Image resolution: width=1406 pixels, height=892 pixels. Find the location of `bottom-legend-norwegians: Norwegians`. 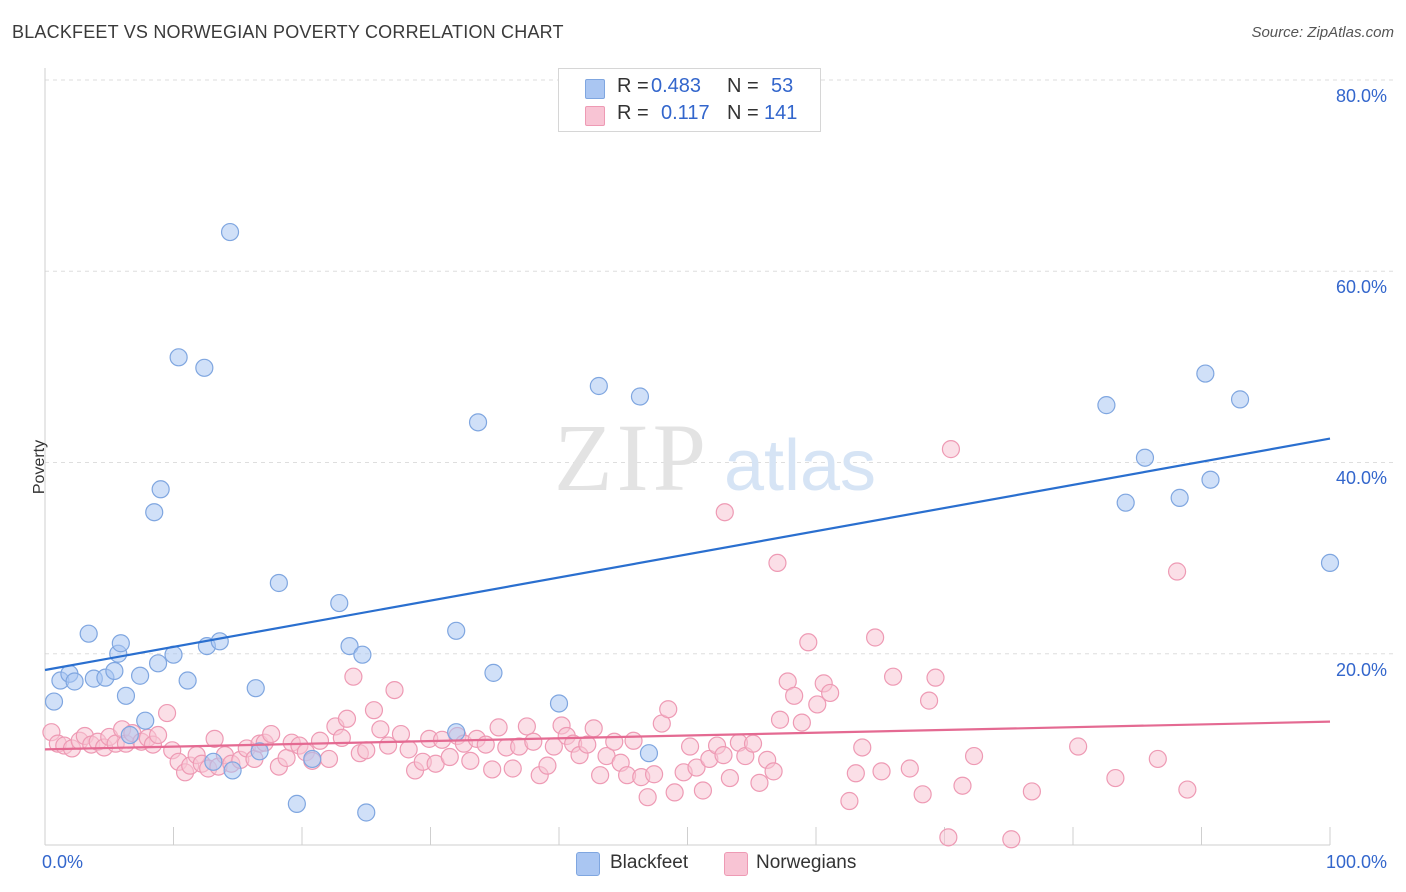

bottom-legend-norwegians: Norwegians is located at coordinates (804, 864).